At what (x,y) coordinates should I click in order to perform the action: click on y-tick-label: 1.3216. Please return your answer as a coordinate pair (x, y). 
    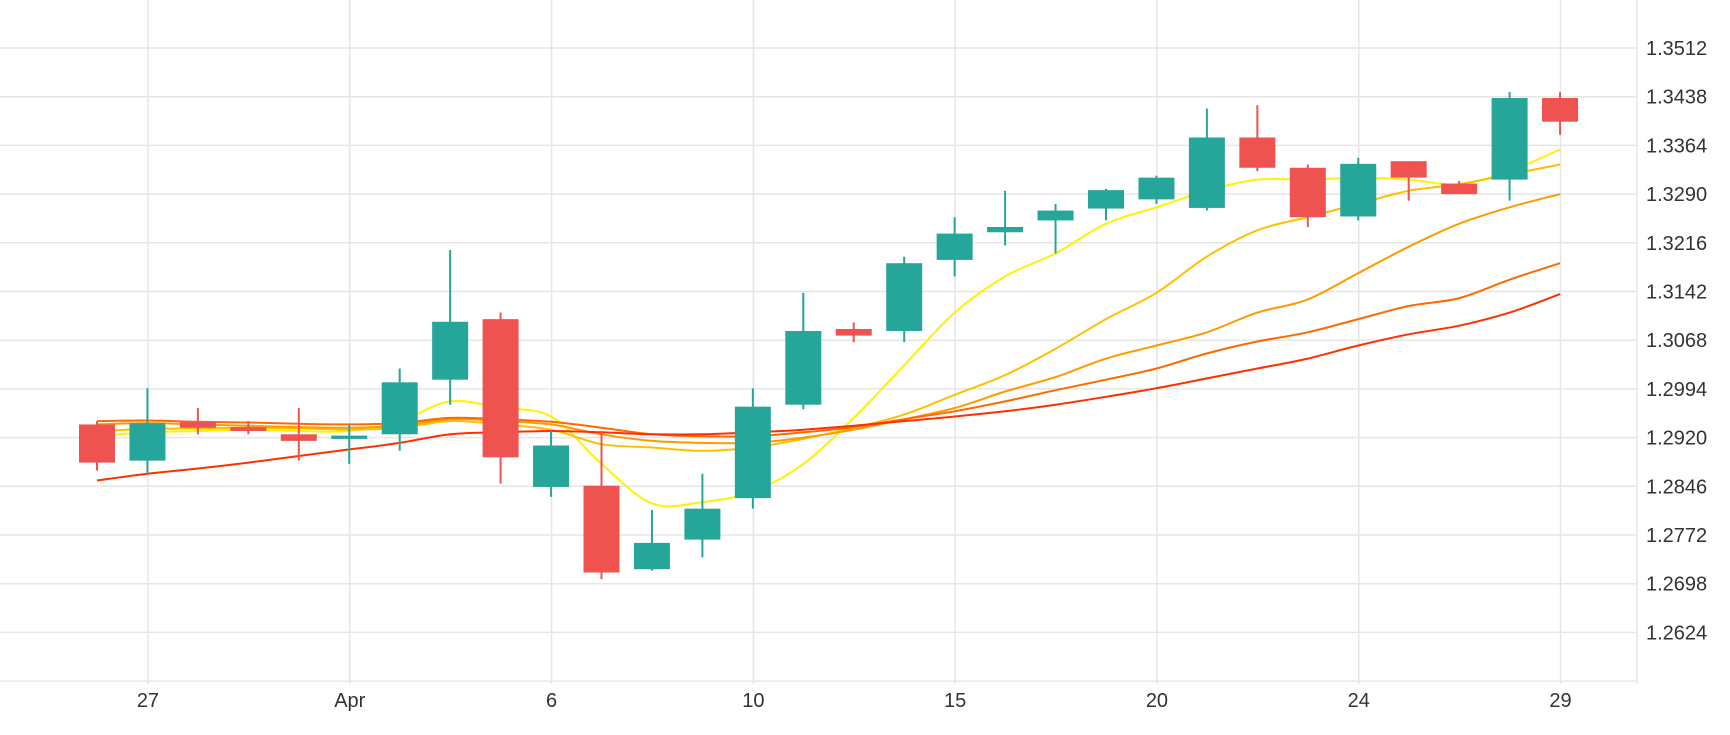
    Looking at the image, I should click on (1676, 244).